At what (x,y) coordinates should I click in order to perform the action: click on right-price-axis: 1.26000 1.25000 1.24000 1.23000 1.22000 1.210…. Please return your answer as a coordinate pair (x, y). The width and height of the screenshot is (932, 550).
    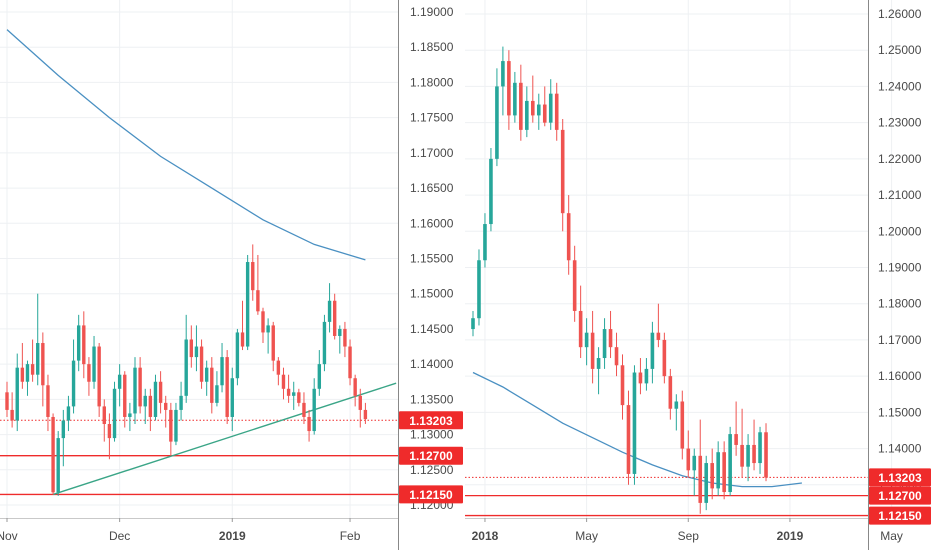
    Looking at the image, I should click on (895, 275).